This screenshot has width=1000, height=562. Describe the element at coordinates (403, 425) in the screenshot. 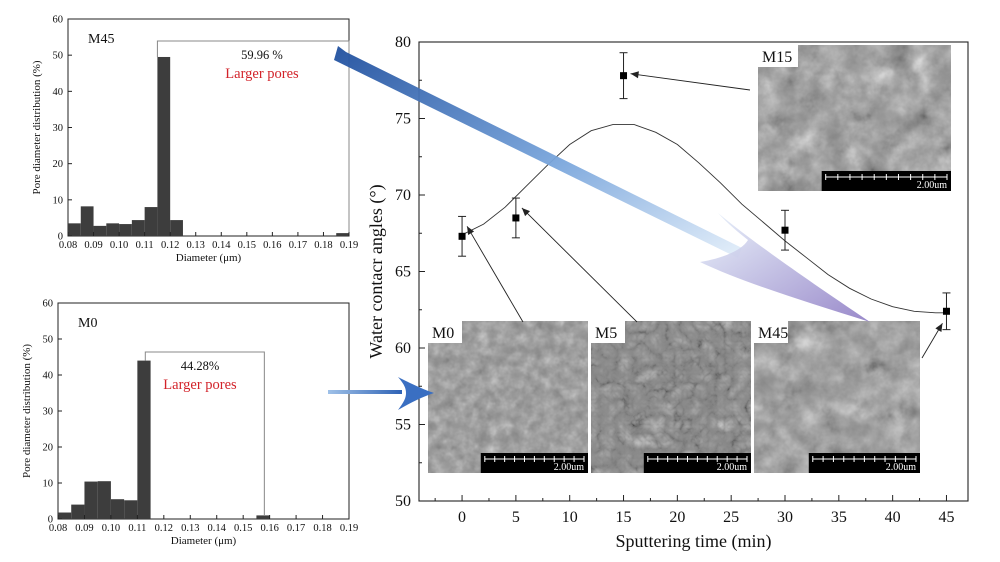

I see `y-tick-label: 55` at that location.